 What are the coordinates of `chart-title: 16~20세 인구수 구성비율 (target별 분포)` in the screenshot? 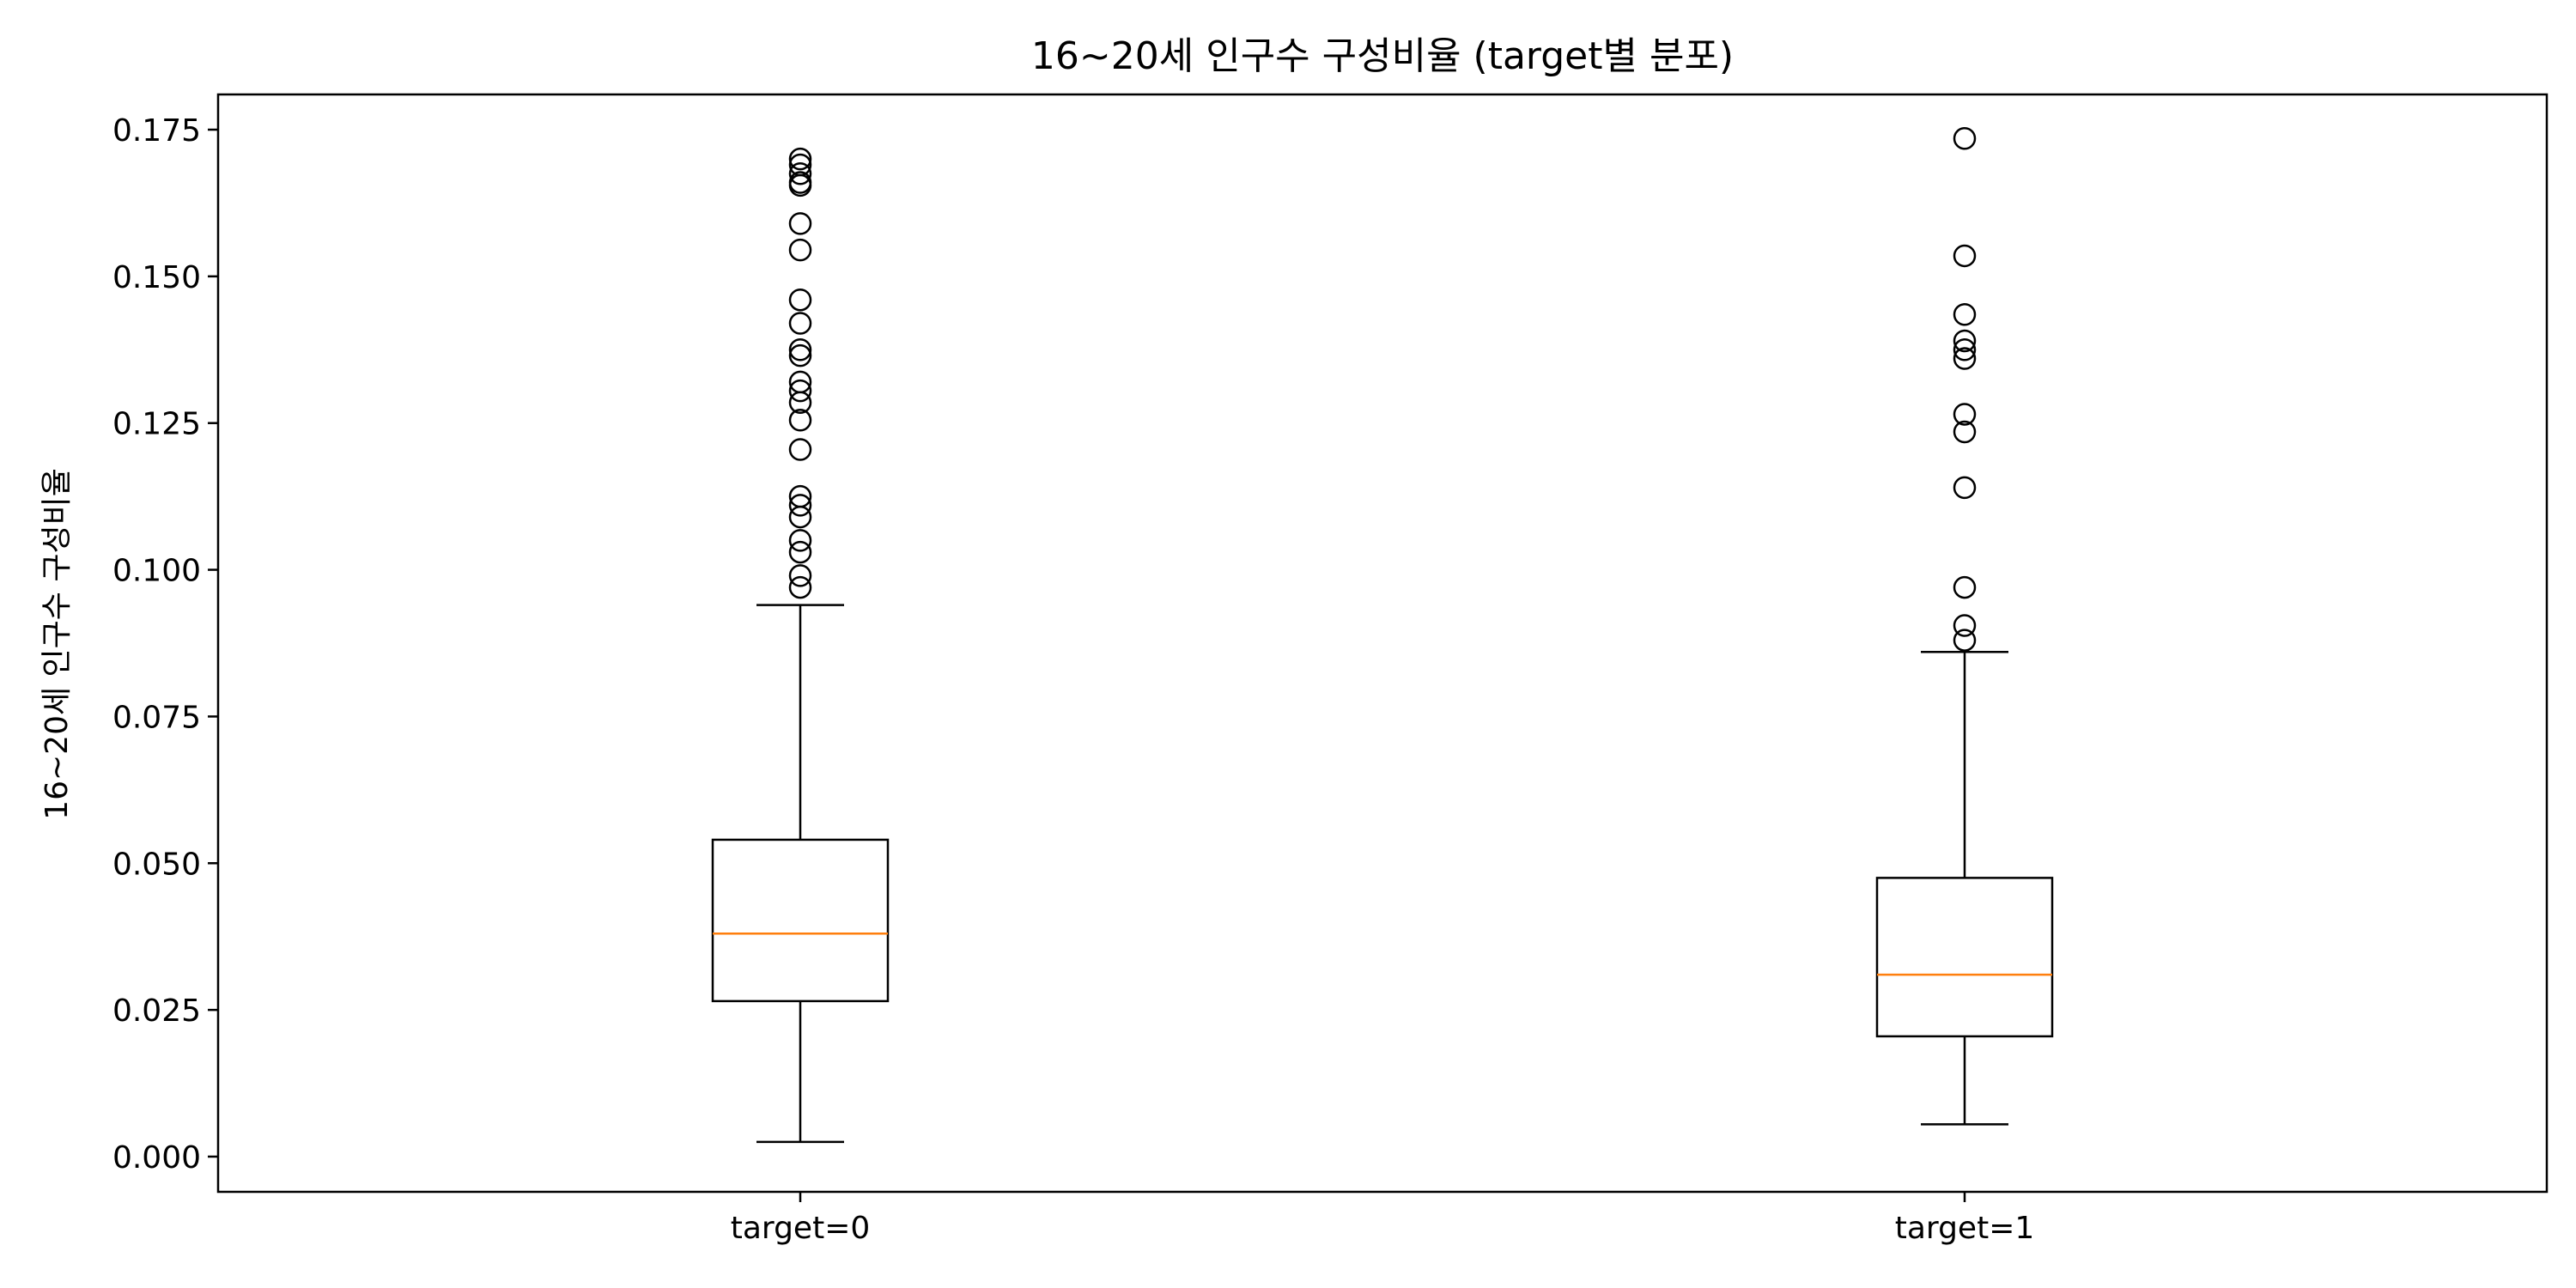 It's located at (1382, 56).